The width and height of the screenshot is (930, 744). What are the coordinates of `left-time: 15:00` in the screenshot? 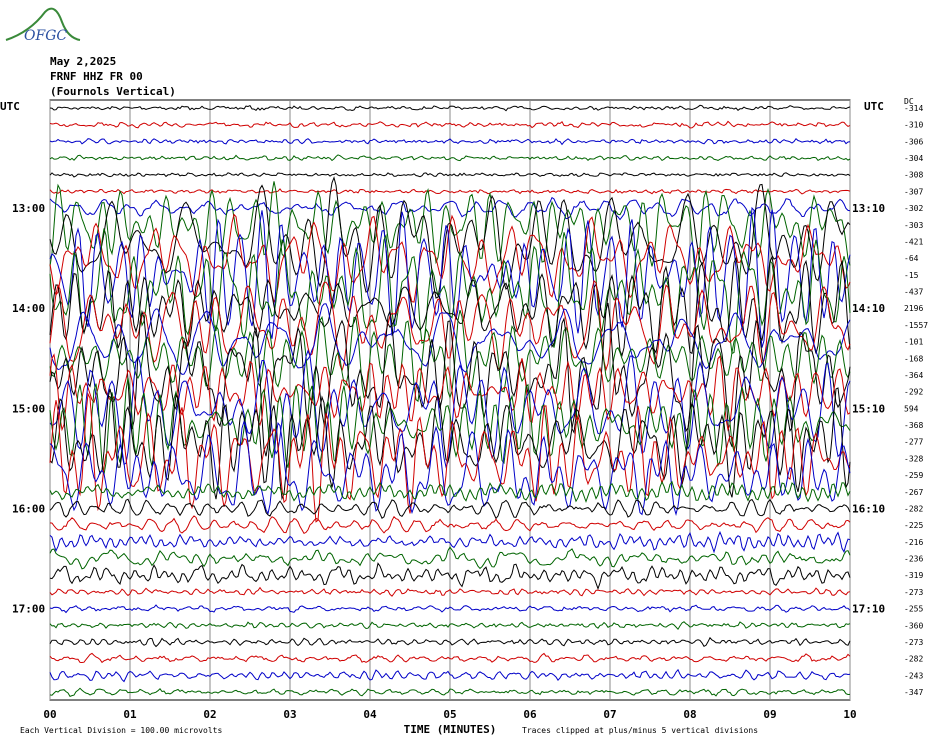 It's located at (28, 408).